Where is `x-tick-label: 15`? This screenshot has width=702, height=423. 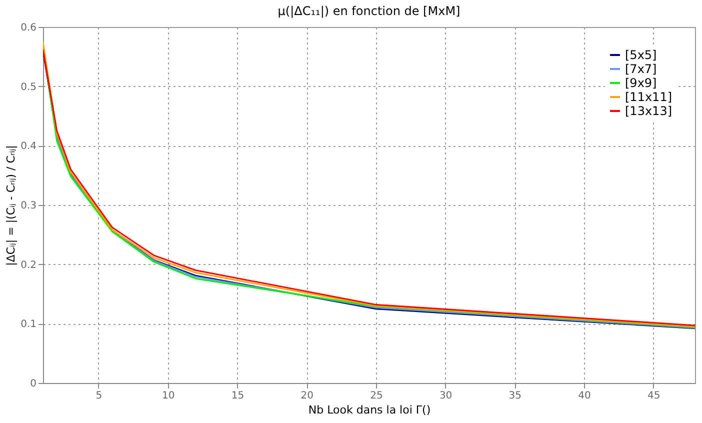 x-tick-label: 15 is located at coordinates (237, 396).